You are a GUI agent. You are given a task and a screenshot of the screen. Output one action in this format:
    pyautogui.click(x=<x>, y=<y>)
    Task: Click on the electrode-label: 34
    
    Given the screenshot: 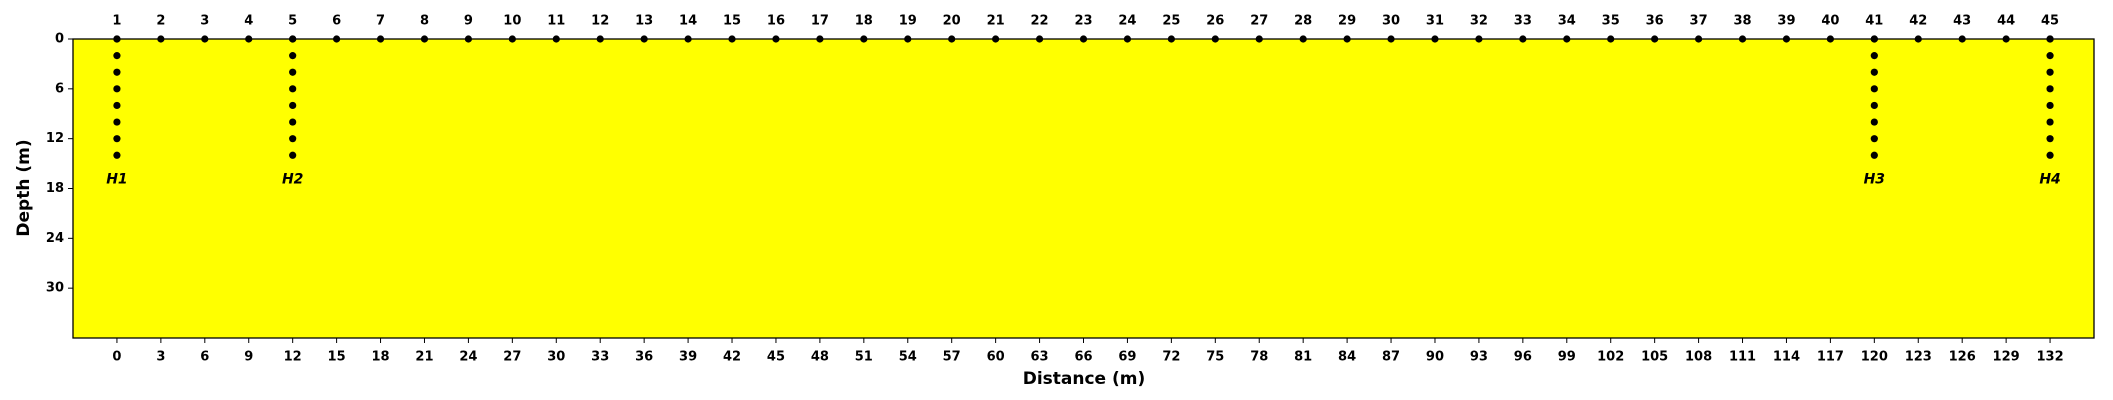 What is the action you would take?
    pyautogui.click(x=1567, y=21)
    